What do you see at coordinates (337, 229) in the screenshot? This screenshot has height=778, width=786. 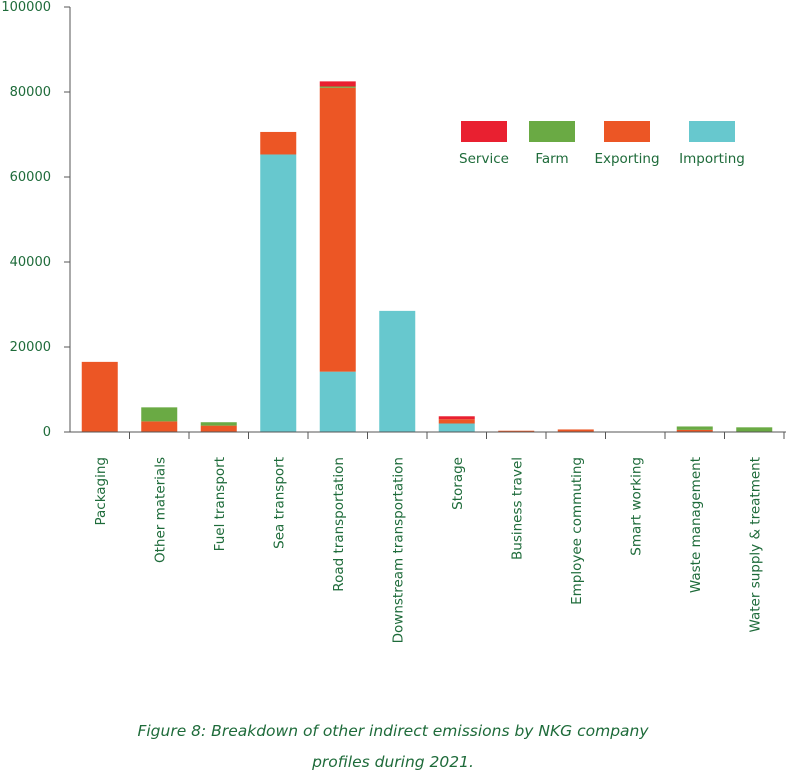 I see `bar-road-transportation-exporting` at bounding box center [337, 229].